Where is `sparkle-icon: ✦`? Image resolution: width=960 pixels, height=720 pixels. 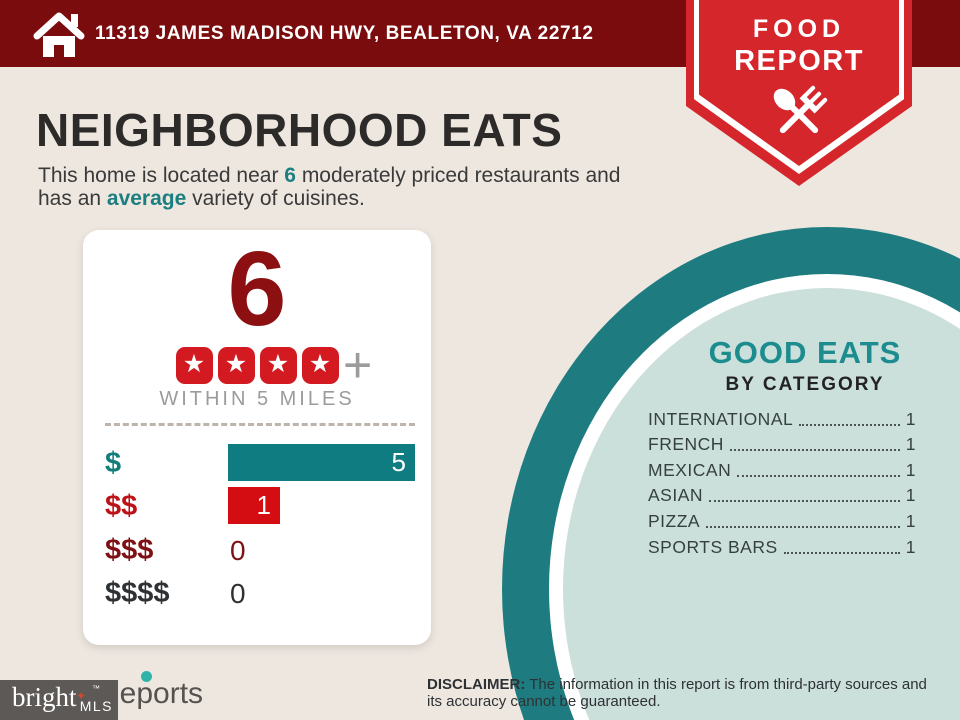 sparkle-icon: ✦ is located at coordinates (81, 696).